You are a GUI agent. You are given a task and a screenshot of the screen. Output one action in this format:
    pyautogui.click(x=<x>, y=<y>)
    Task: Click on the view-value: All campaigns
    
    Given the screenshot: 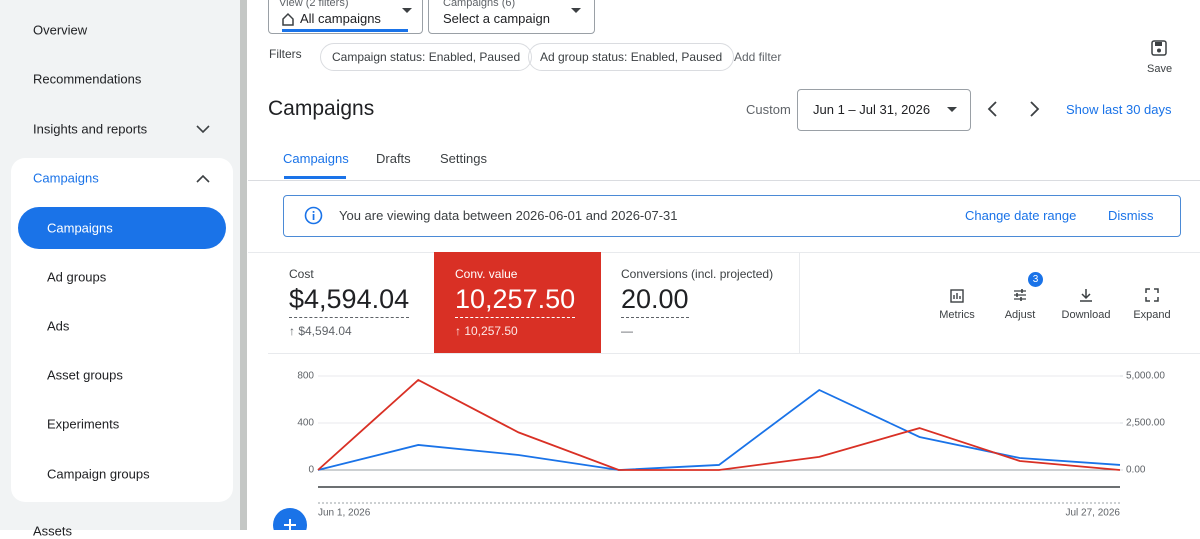 What is the action you would take?
    pyautogui.click(x=340, y=18)
    